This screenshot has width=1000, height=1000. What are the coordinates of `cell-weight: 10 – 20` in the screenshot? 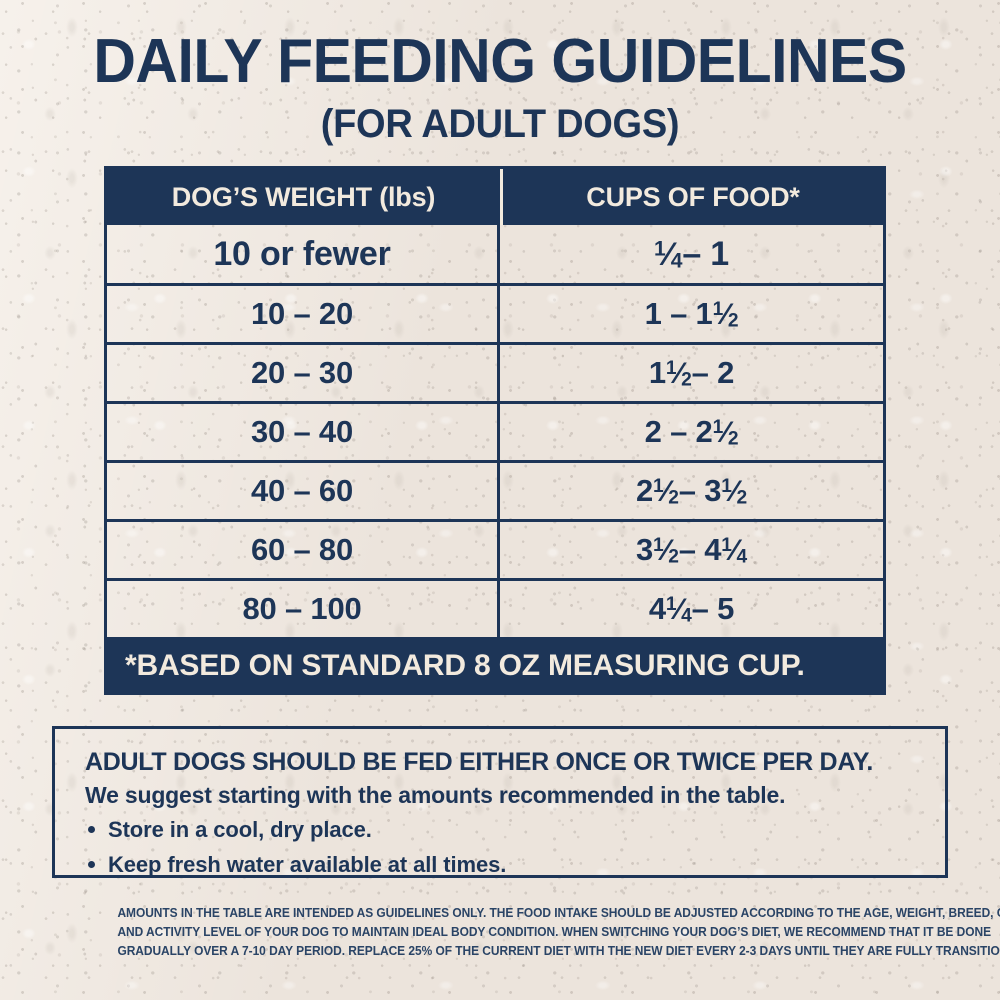 It's located at (302, 313).